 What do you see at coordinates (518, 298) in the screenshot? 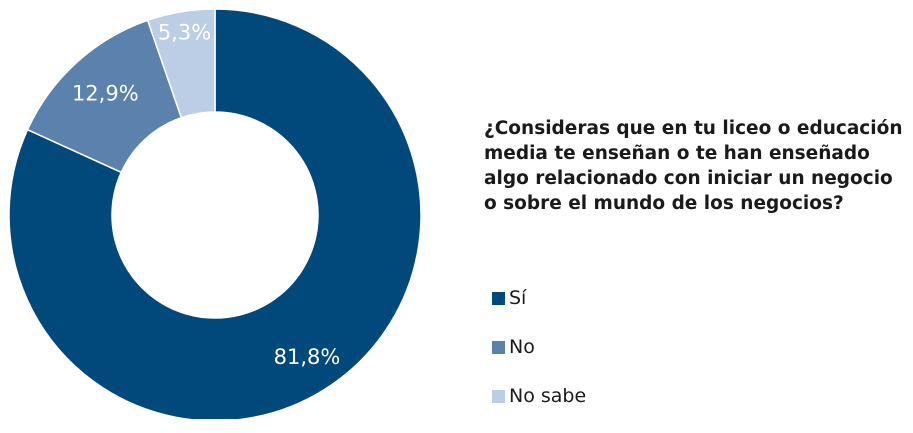
I see `legend-label: Sí` at bounding box center [518, 298].